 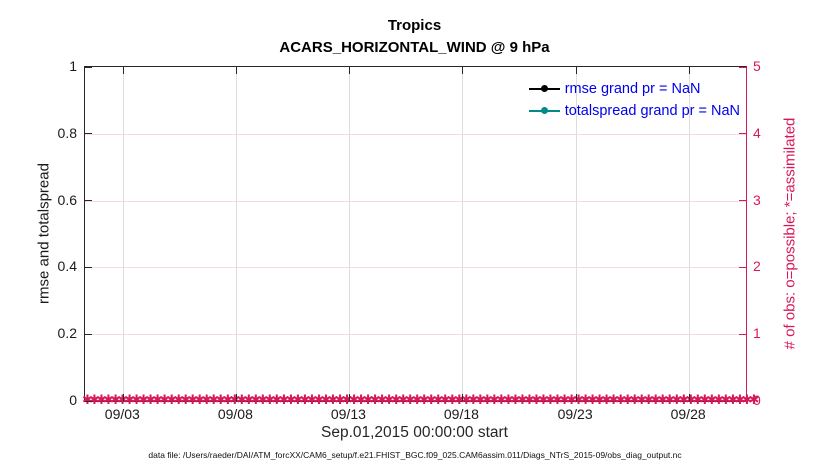 What do you see at coordinates (414, 47) in the screenshot?
I see `chart-subtitle: ACARS_HORIZONTAL_WIND @ 9 hPa` at bounding box center [414, 47].